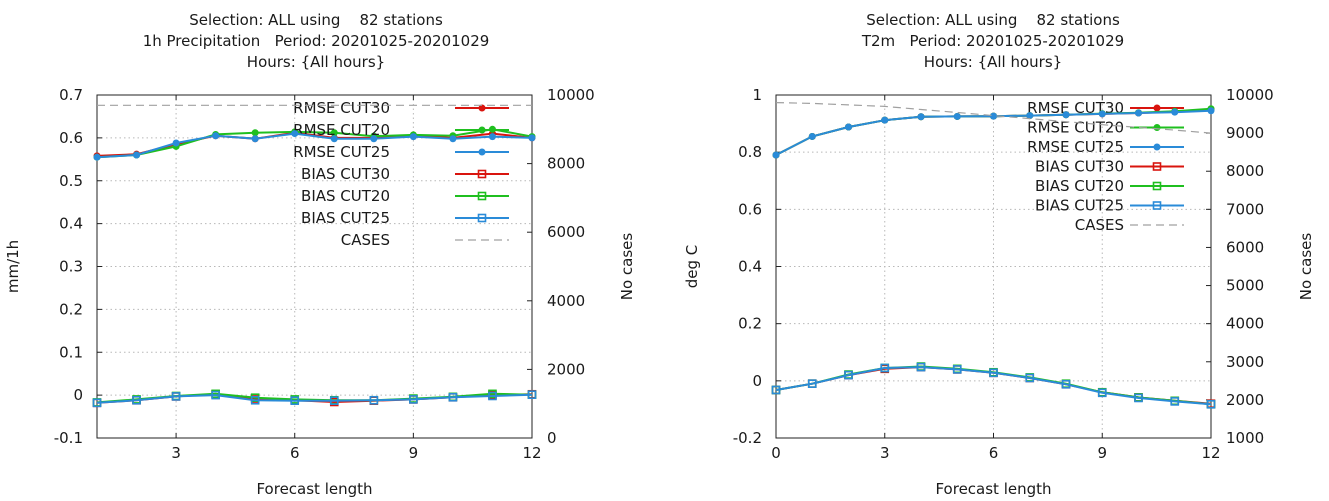  I want to click on x-tick-label: 0, so click(776, 453).